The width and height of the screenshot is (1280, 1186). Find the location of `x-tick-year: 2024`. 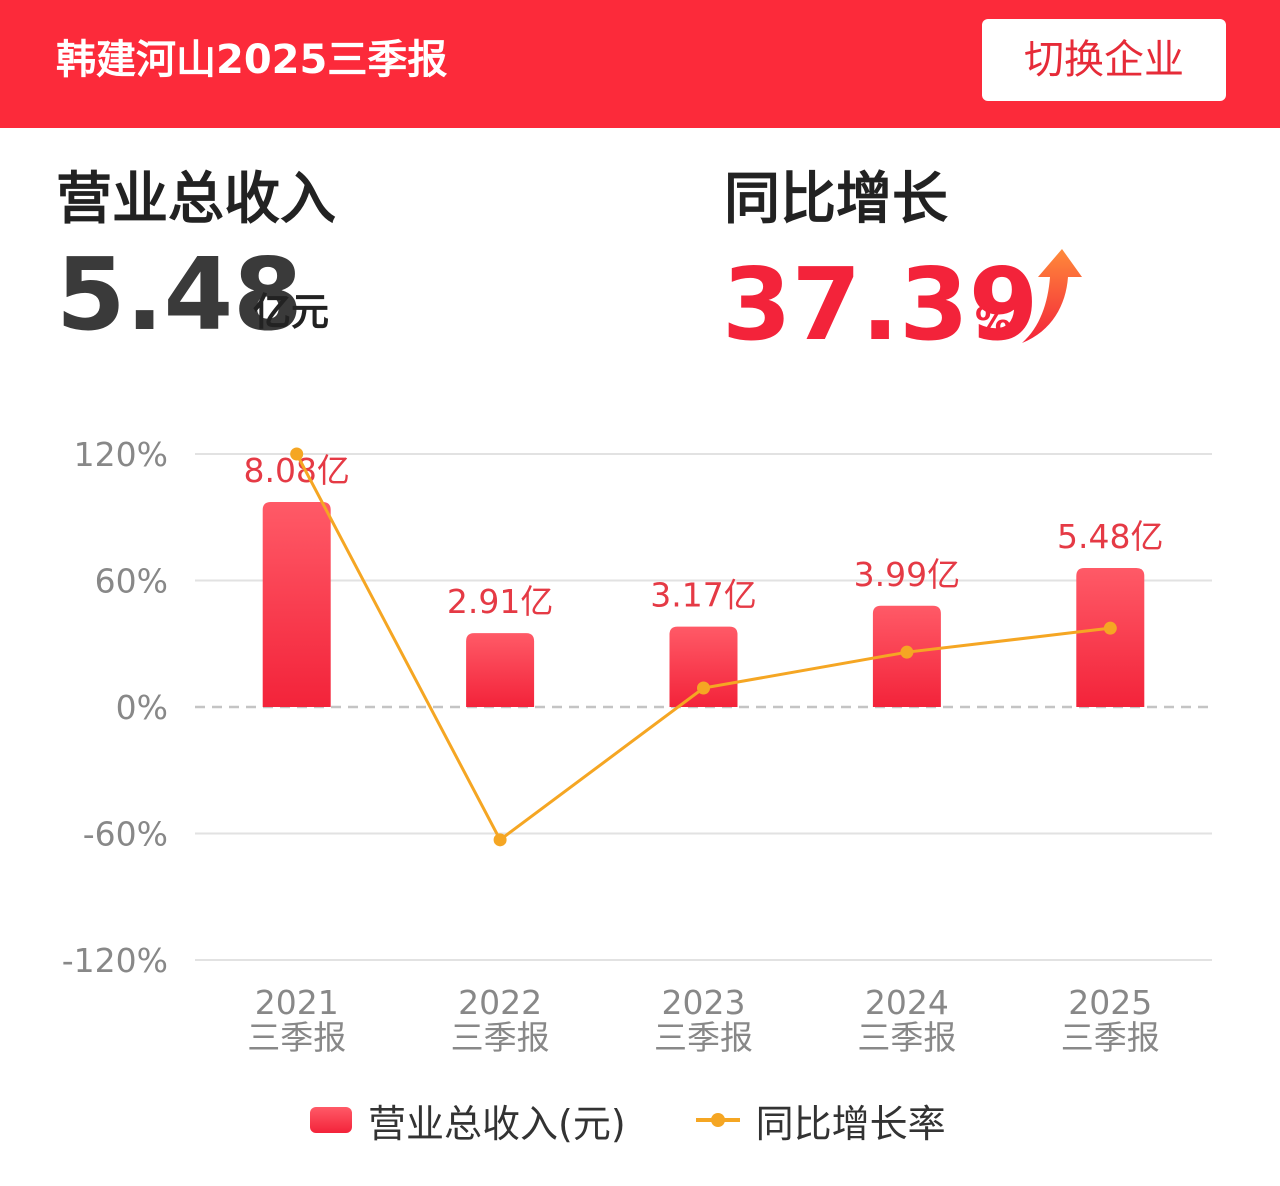

x-tick-year: 2024 is located at coordinates (907, 1002).